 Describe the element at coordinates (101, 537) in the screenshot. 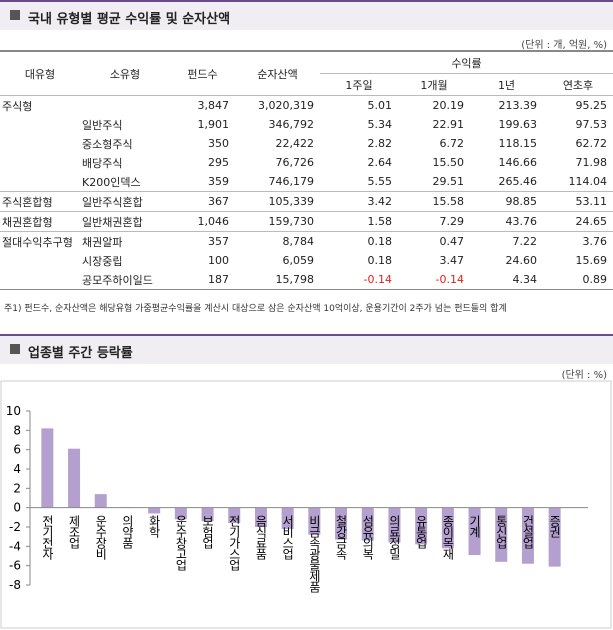

I see `x-tick-label: 운수장비` at that location.